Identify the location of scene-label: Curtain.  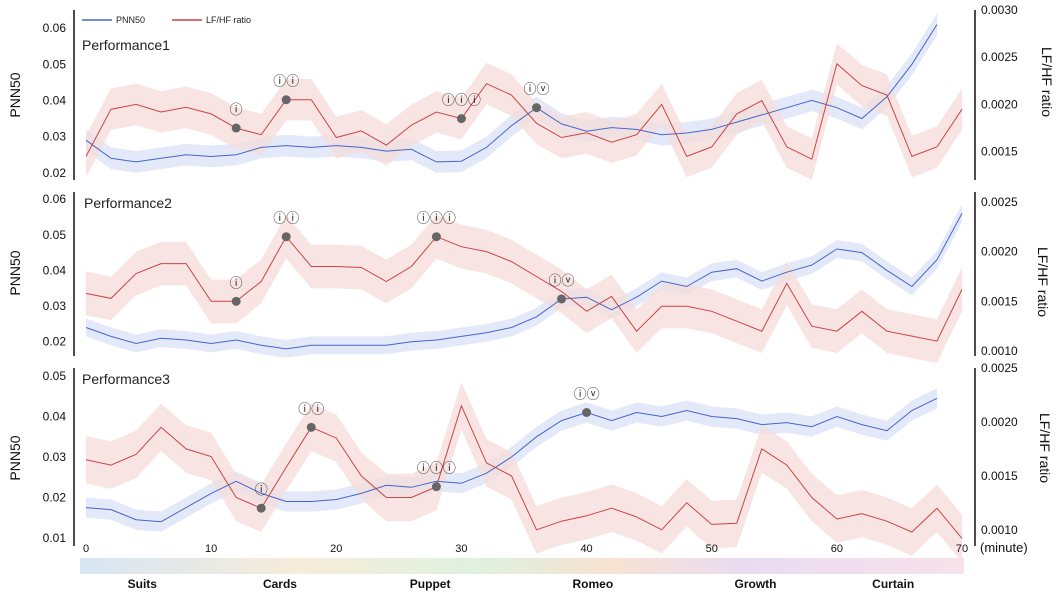
(893, 584).